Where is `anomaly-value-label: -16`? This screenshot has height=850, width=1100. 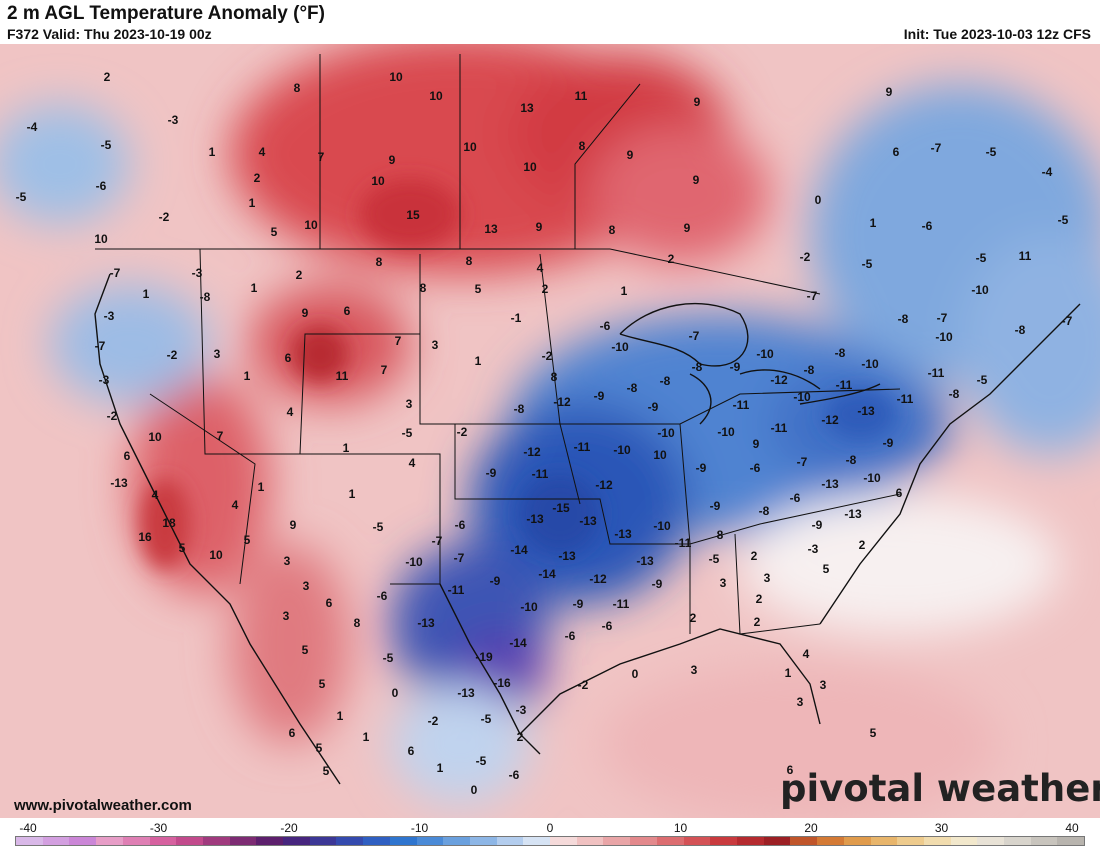
anomaly-value-label: -16 is located at coordinates (502, 683).